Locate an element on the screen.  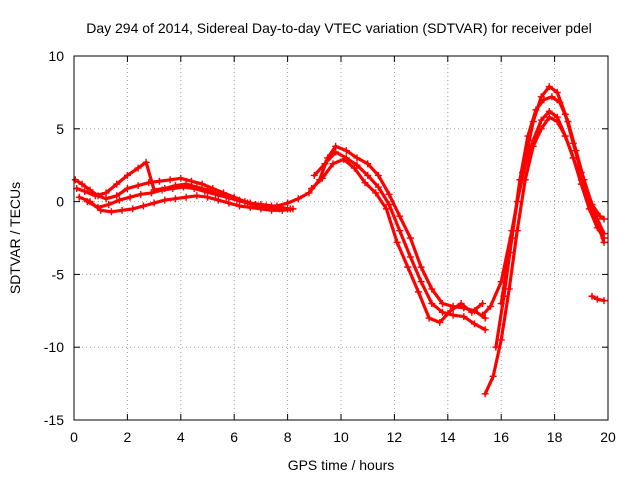
series-line is located at coordinates (552, 207).